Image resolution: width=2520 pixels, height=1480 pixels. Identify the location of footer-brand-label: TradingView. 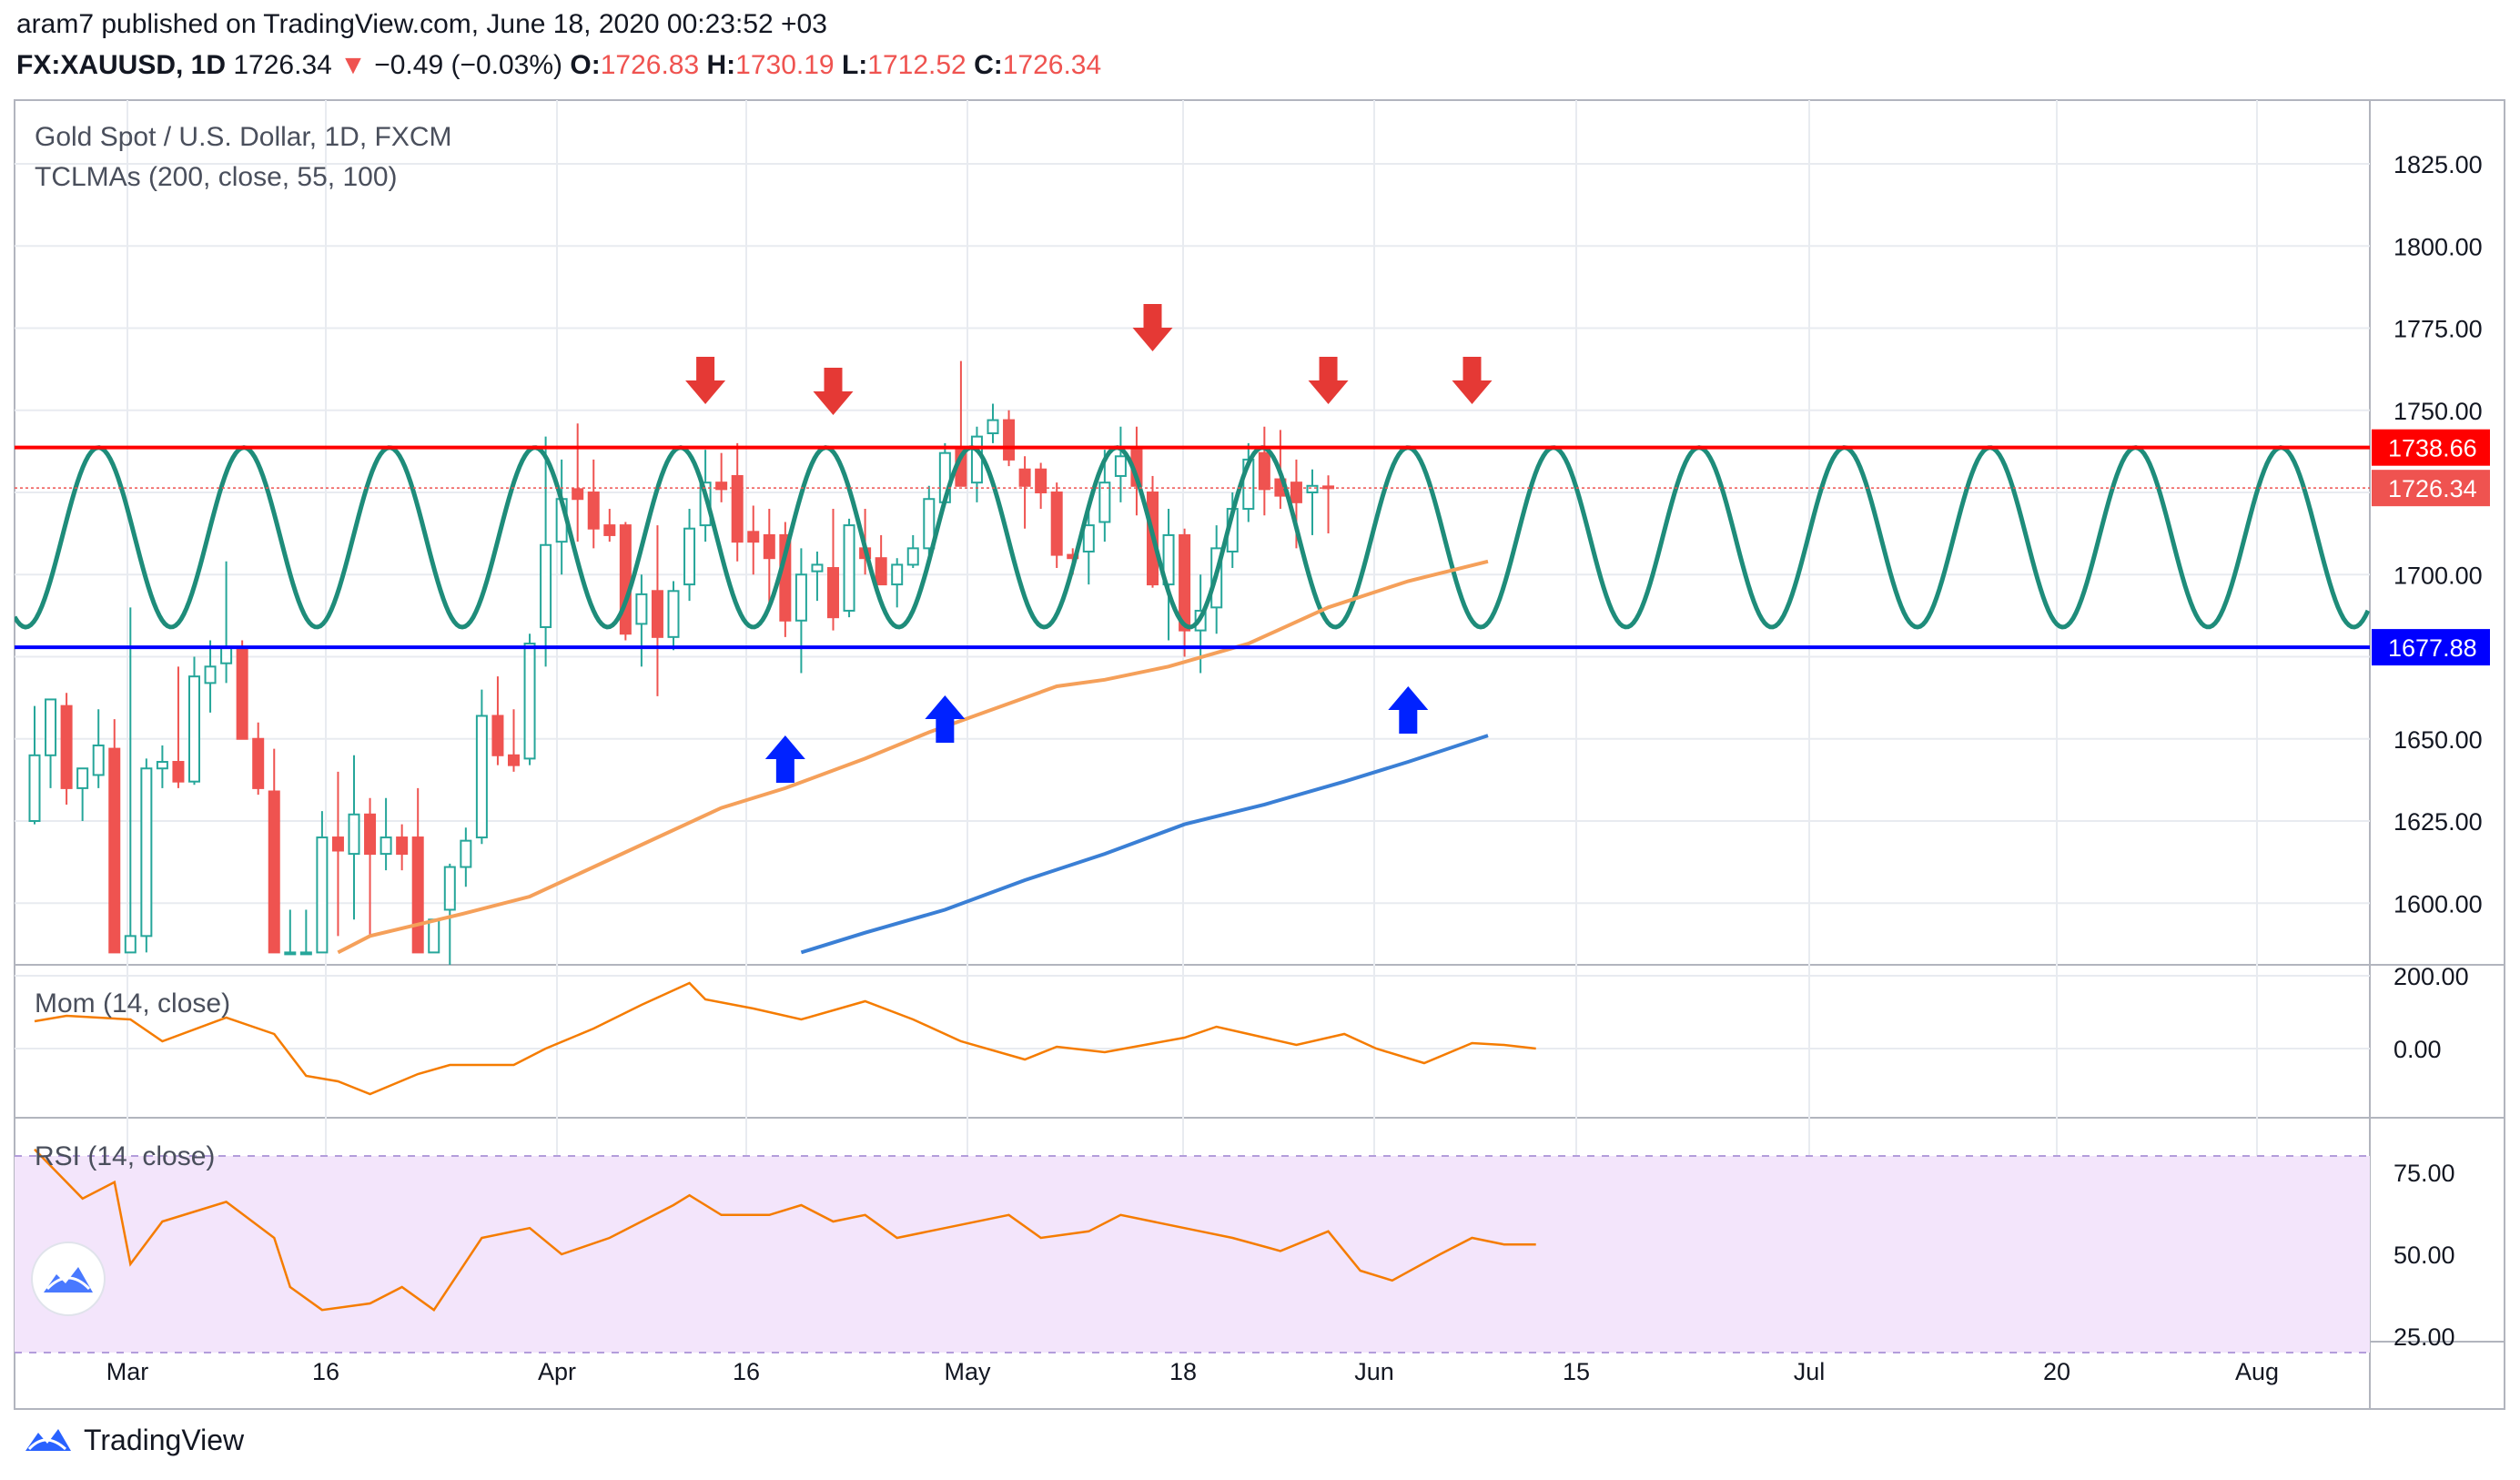
(165, 1439).